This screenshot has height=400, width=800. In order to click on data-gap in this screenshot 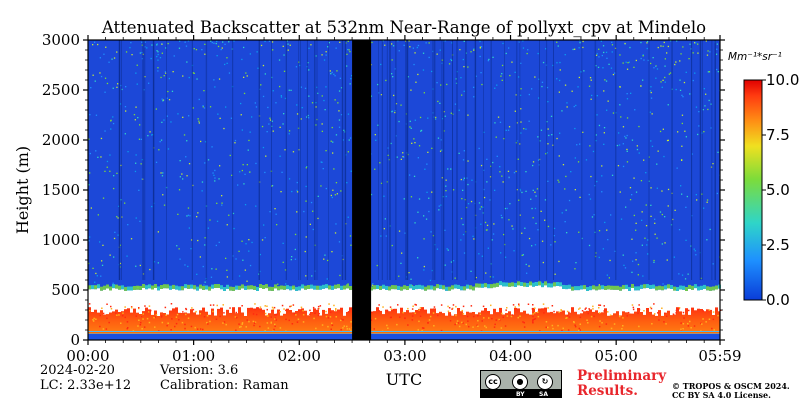, I will do `click(362, 190)`.